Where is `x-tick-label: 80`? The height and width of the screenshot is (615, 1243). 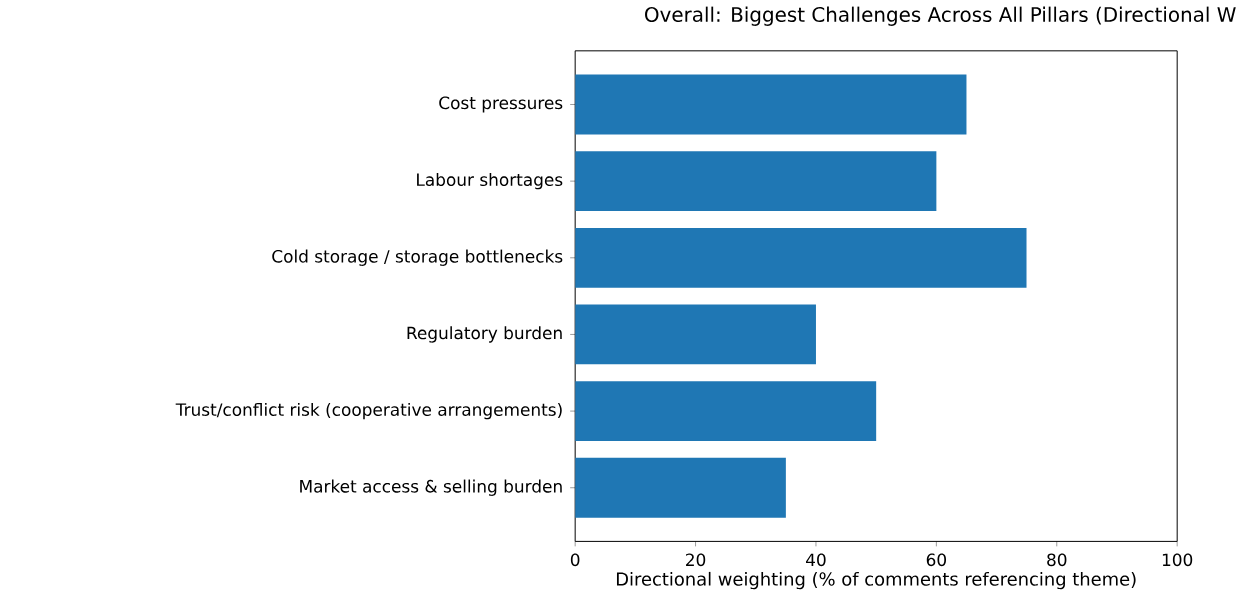 x-tick-label: 80 is located at coordinates (1057, 560).